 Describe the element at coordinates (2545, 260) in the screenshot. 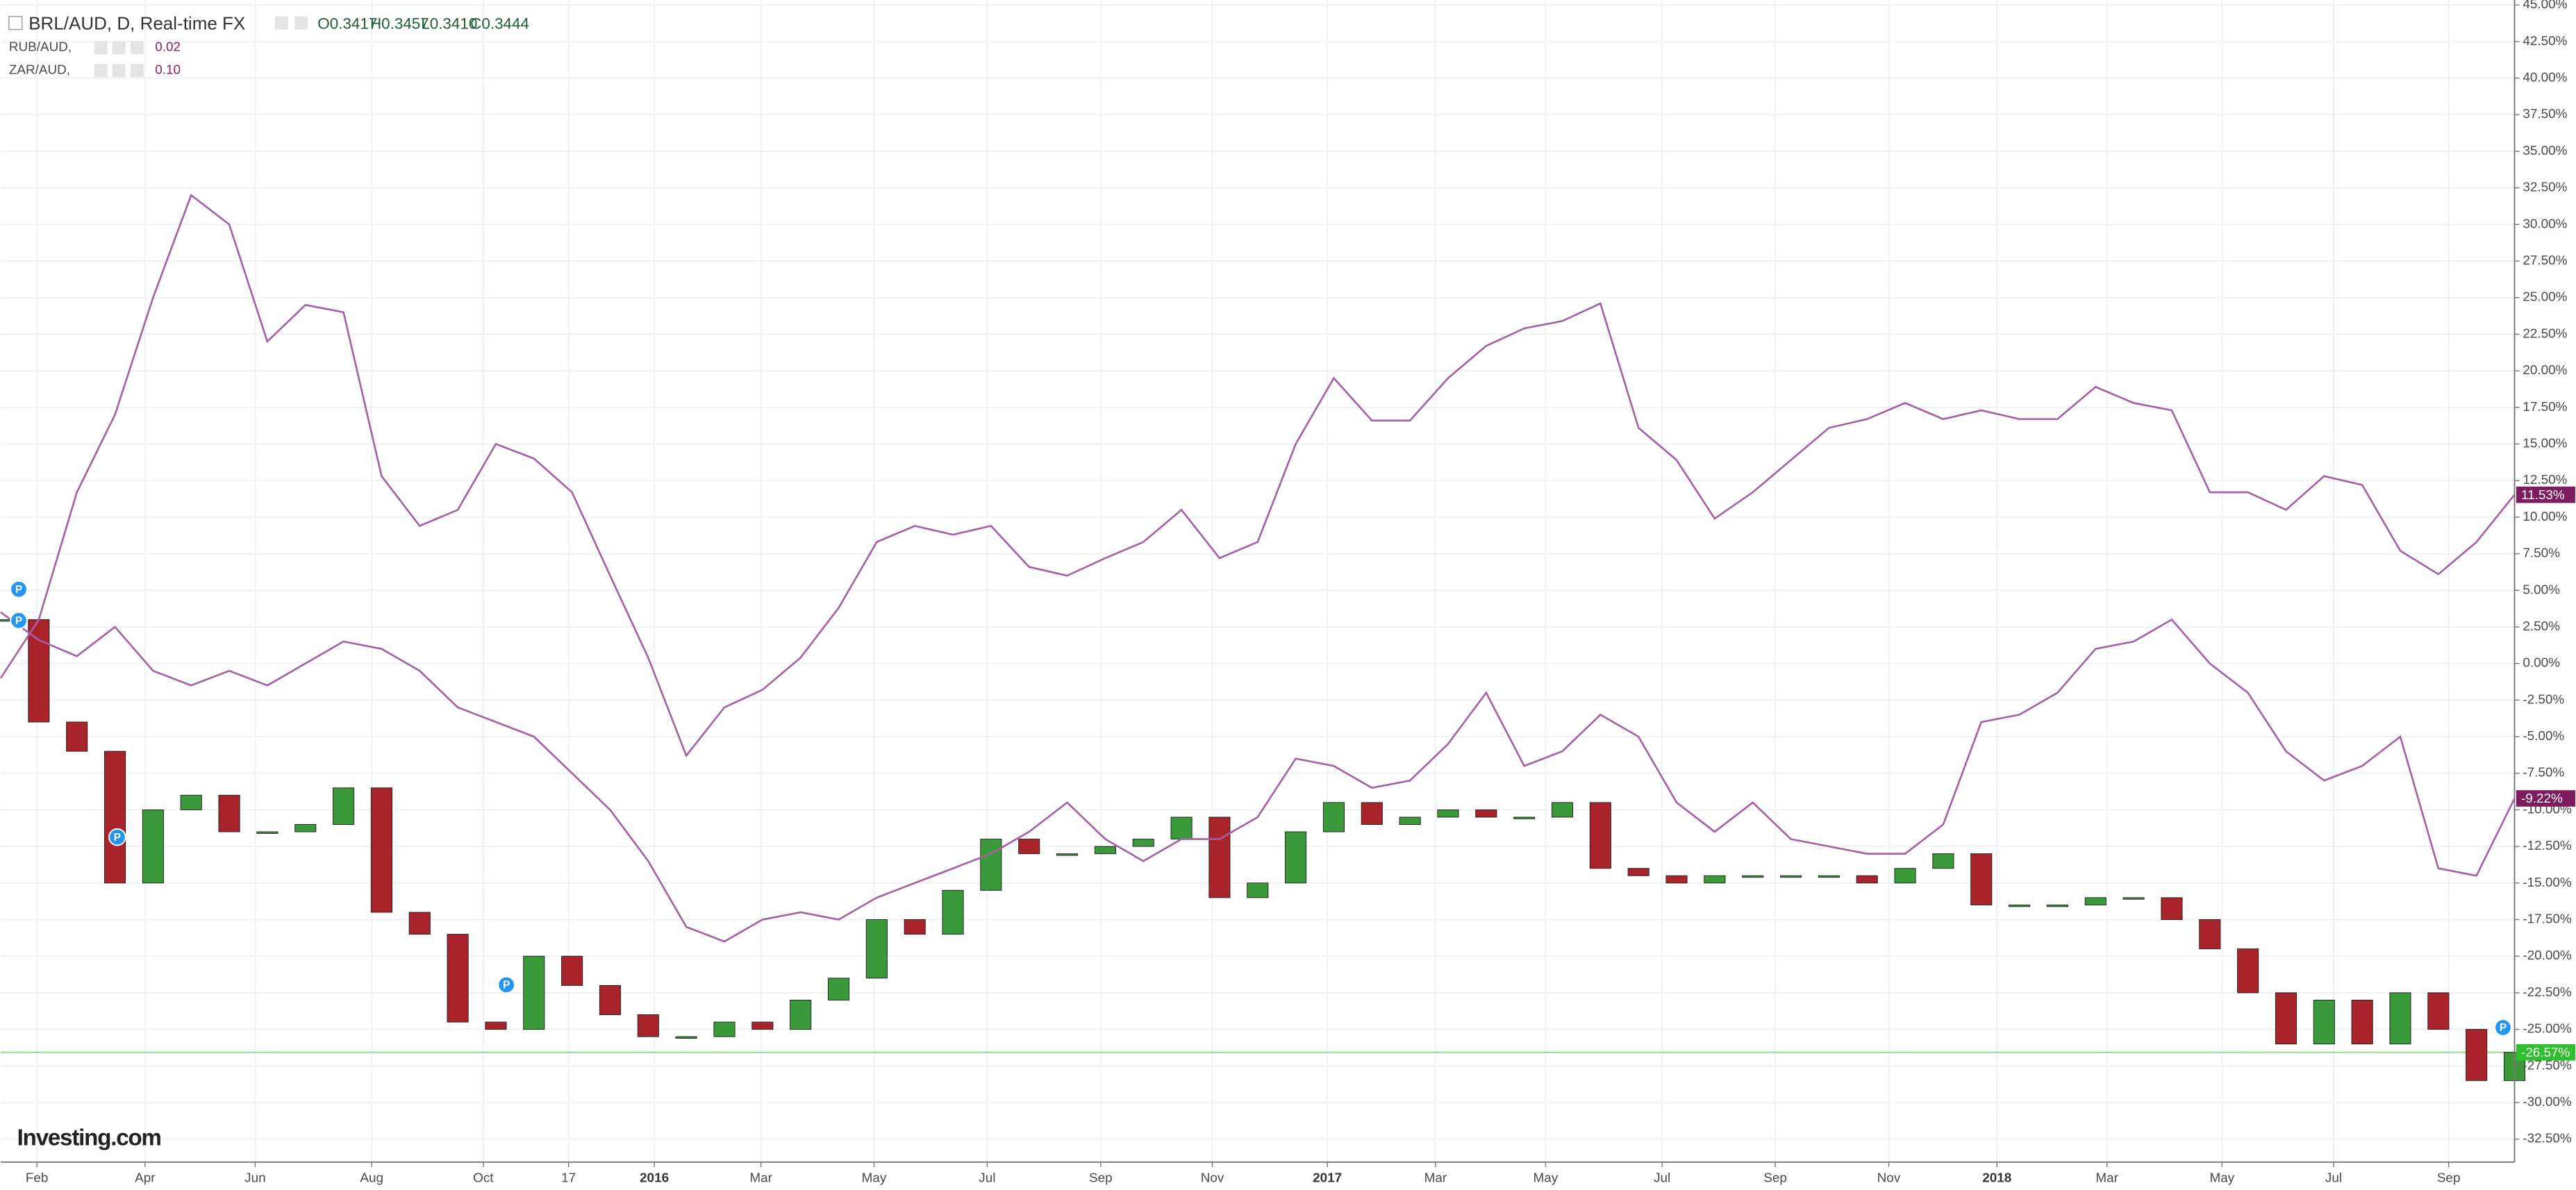

I see `y-tick-label: 27.50%` at that location.